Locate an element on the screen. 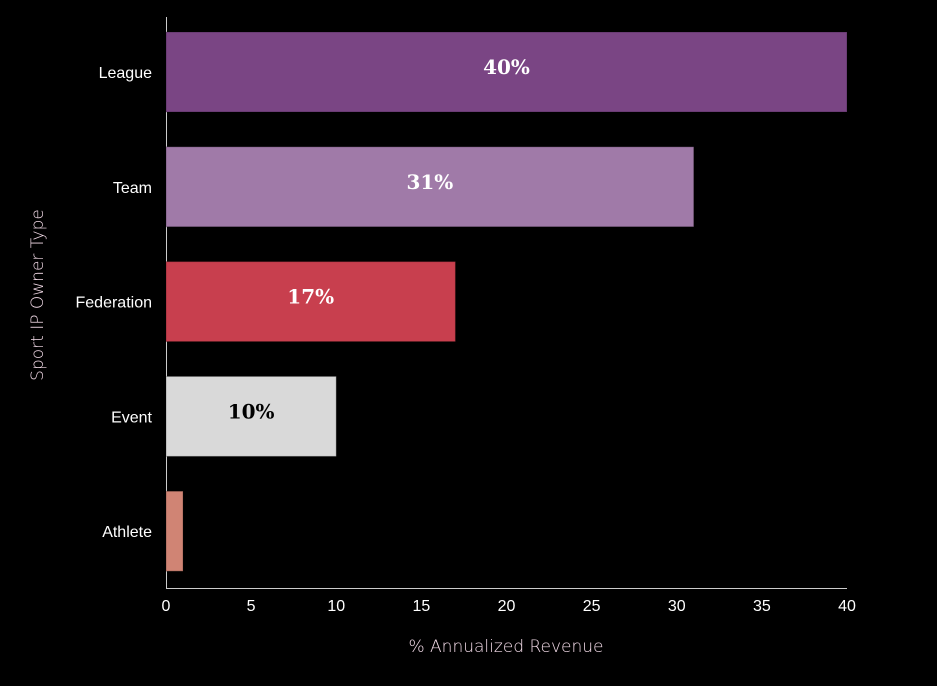 This screenshot has width=937, height=686. x-tick-label: 5 is located at coordinates (251, 606).